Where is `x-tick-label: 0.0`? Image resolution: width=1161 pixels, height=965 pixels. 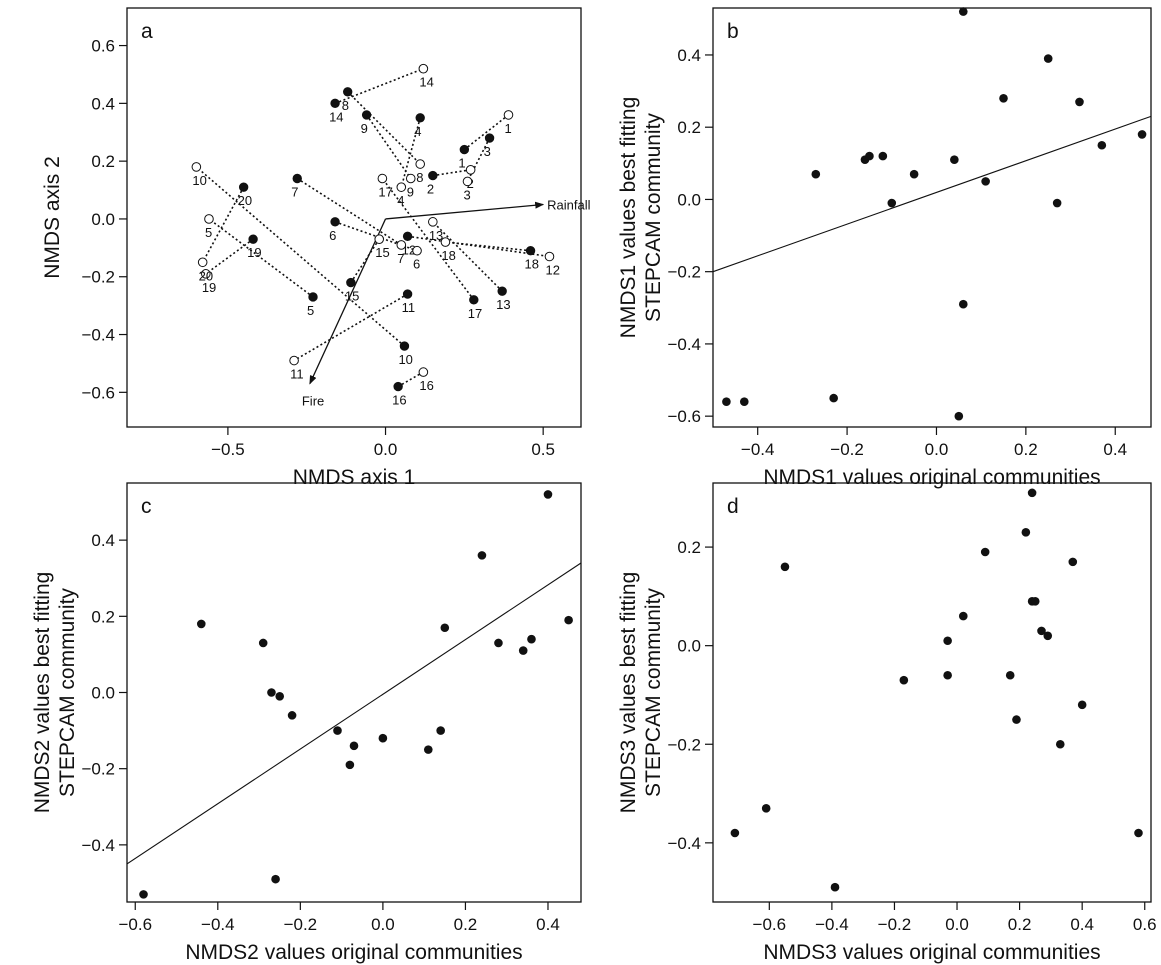
x-tick-label: 0.0 is located at coordinates (937, 449).